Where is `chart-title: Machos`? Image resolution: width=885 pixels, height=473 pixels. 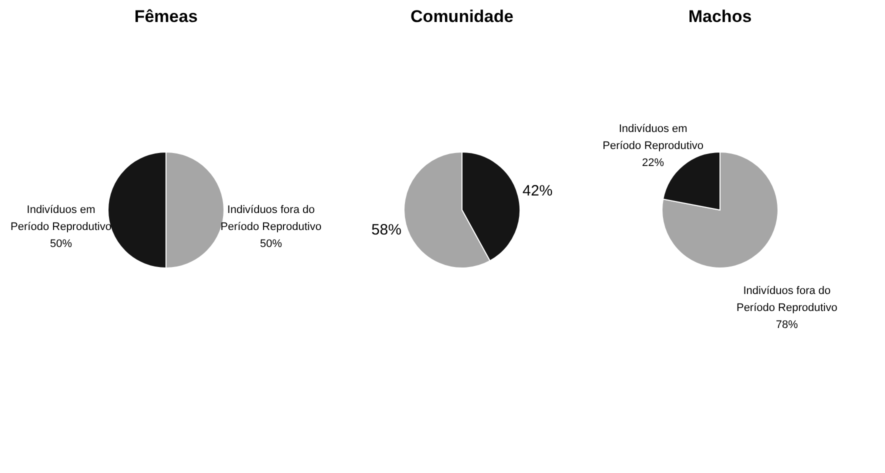
chart-title: Machos is located at coordinates (720, 16).